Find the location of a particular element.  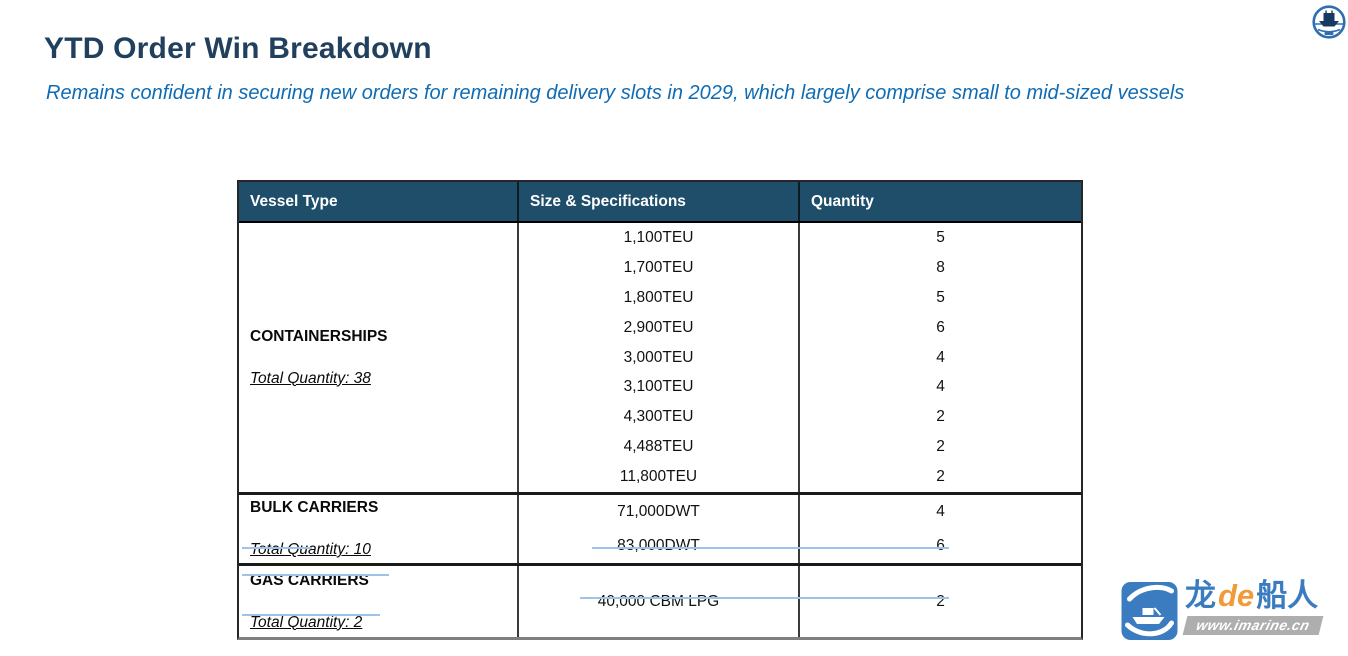

vessel-total-label: Total Quantity: 38 is located at coordinates (310, 378).